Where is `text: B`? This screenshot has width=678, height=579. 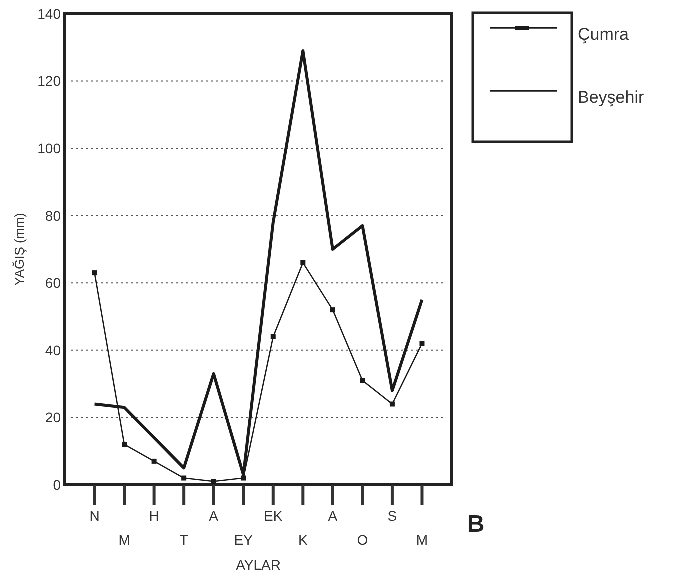
text: B is located at coordinates (476, 524).